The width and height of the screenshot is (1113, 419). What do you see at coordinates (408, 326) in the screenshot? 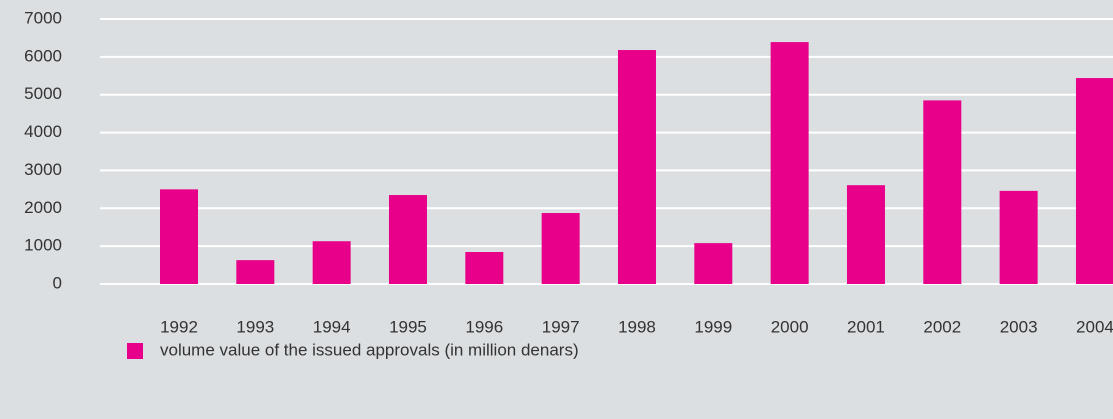
I see `x-tick-label: 1995` at bounding box center [408, 326].